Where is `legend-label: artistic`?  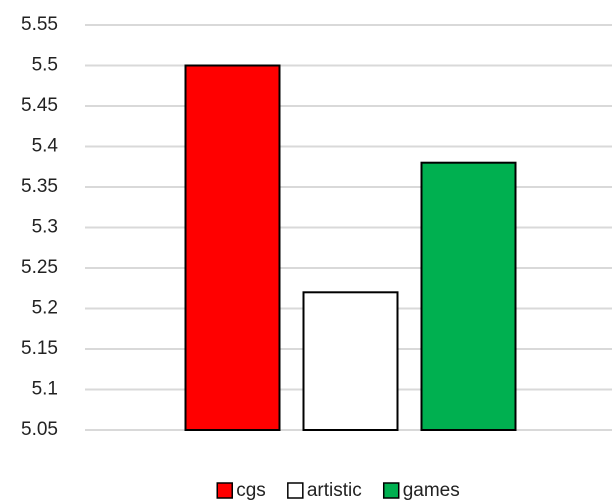
legend-label: artistic is located at coordinates (334, 490).